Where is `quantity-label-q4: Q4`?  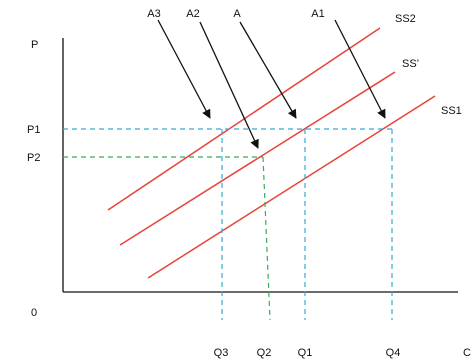
quantity-label-q4: Q4 is located at coordinates (393, 353).